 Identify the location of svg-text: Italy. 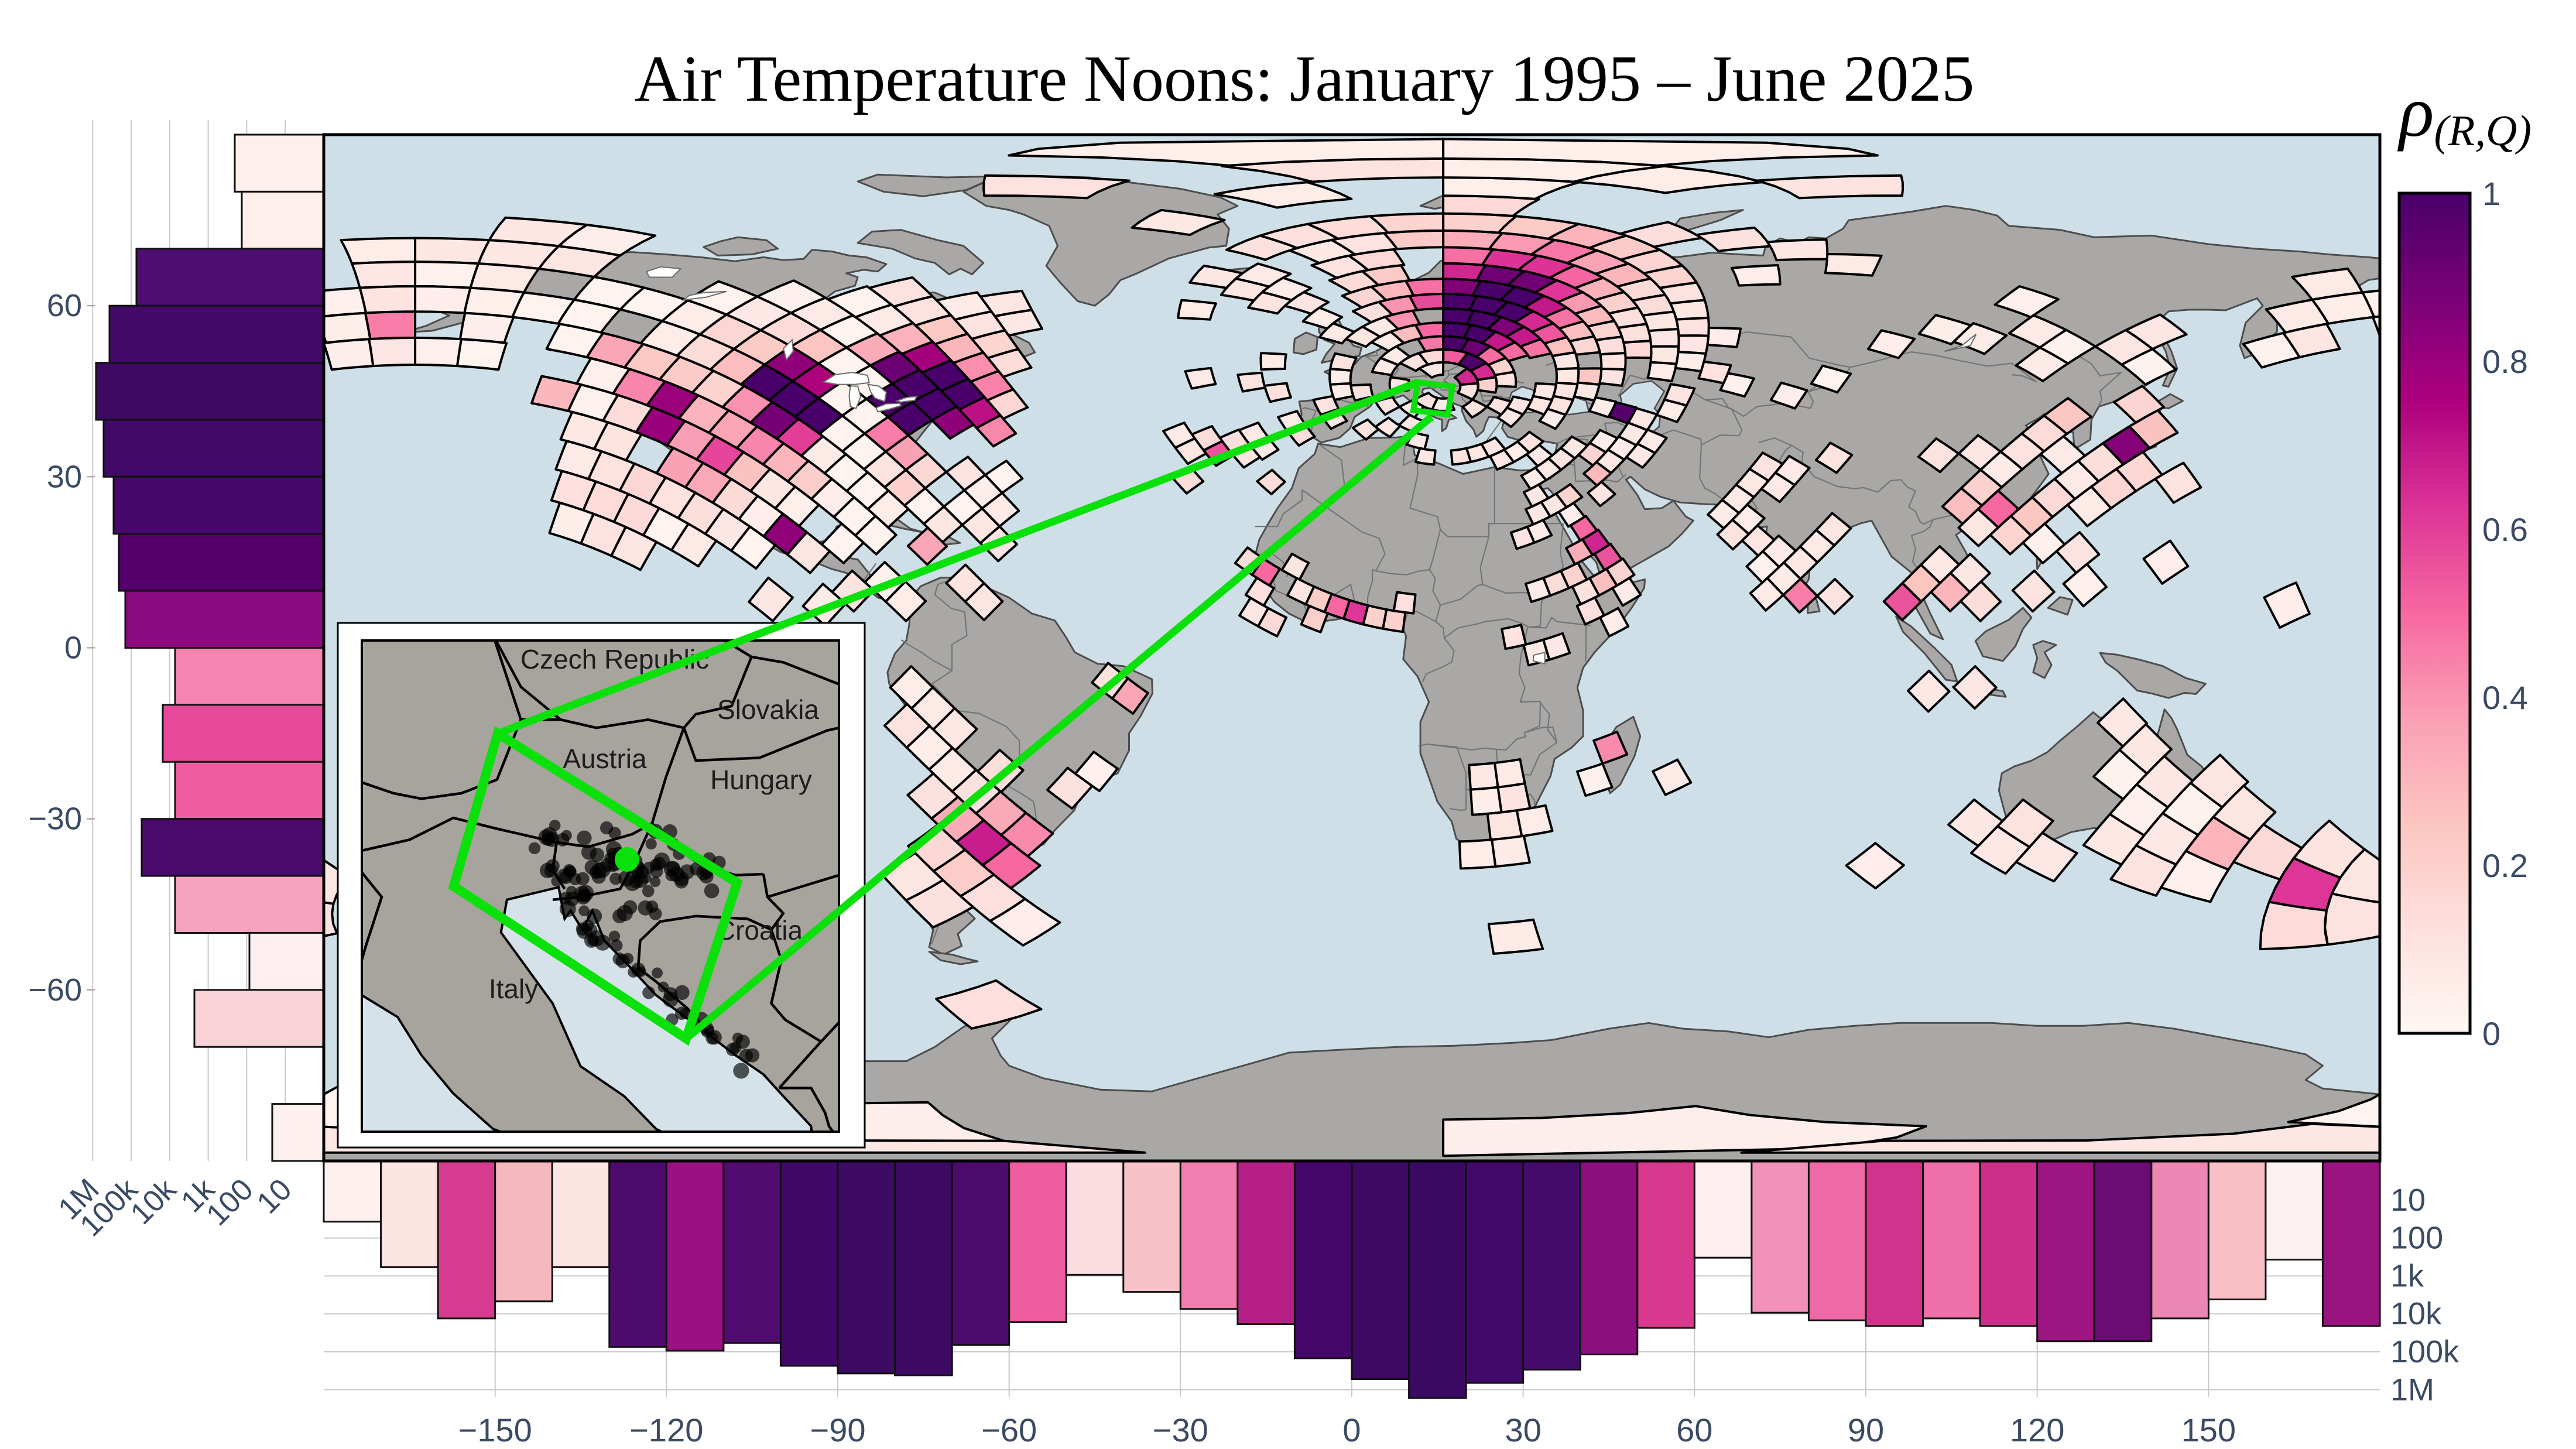
(513, 989).